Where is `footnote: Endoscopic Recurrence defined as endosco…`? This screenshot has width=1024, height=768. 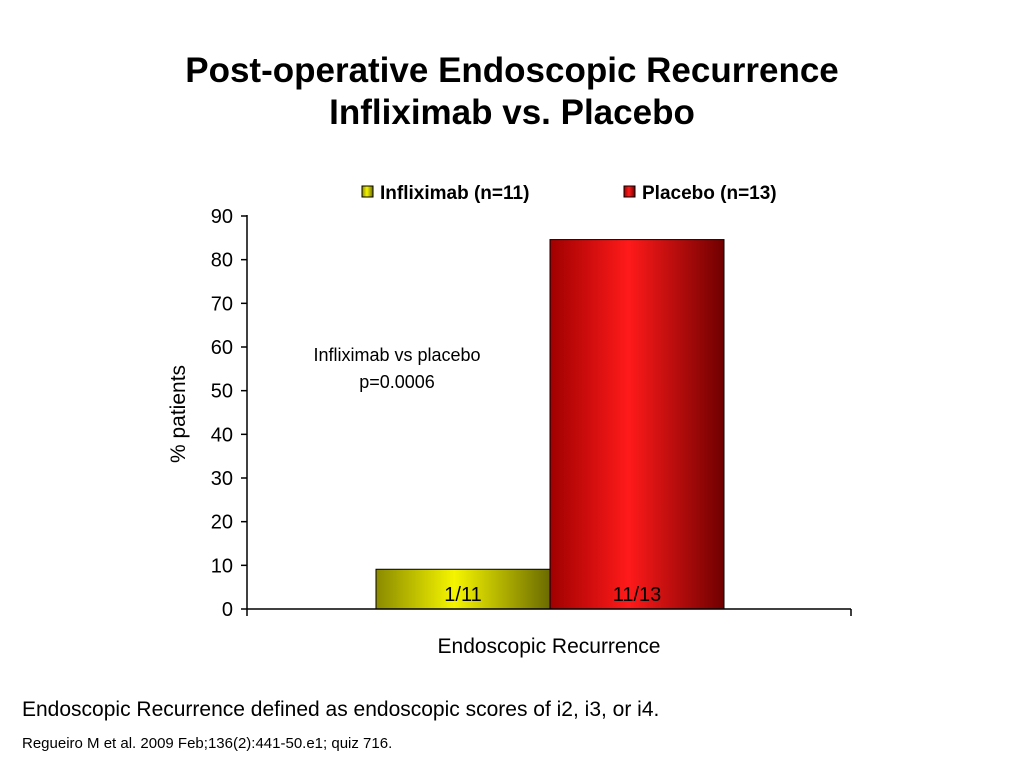 footnote: Endoscopic Recurrence defined as endosco… is located at coordinates (341, 709).